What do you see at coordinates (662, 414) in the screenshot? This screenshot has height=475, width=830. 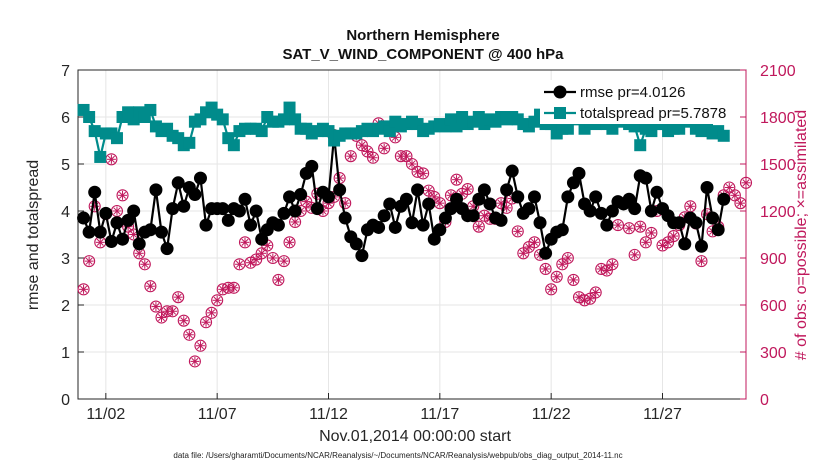 I see `x-tick-label: 11/27` at bounding box center [662, 414].